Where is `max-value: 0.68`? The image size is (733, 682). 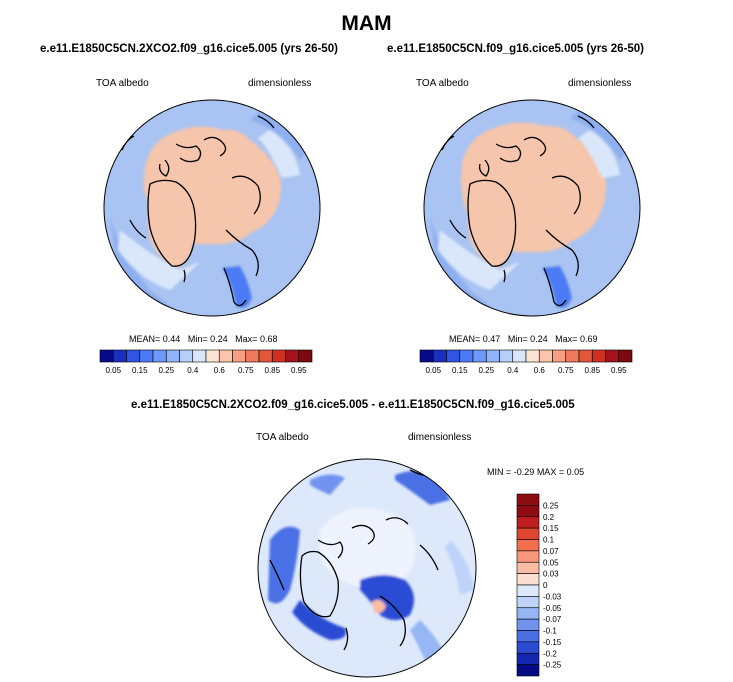 max-value: 0.68 is located at coordinates (268, 339).